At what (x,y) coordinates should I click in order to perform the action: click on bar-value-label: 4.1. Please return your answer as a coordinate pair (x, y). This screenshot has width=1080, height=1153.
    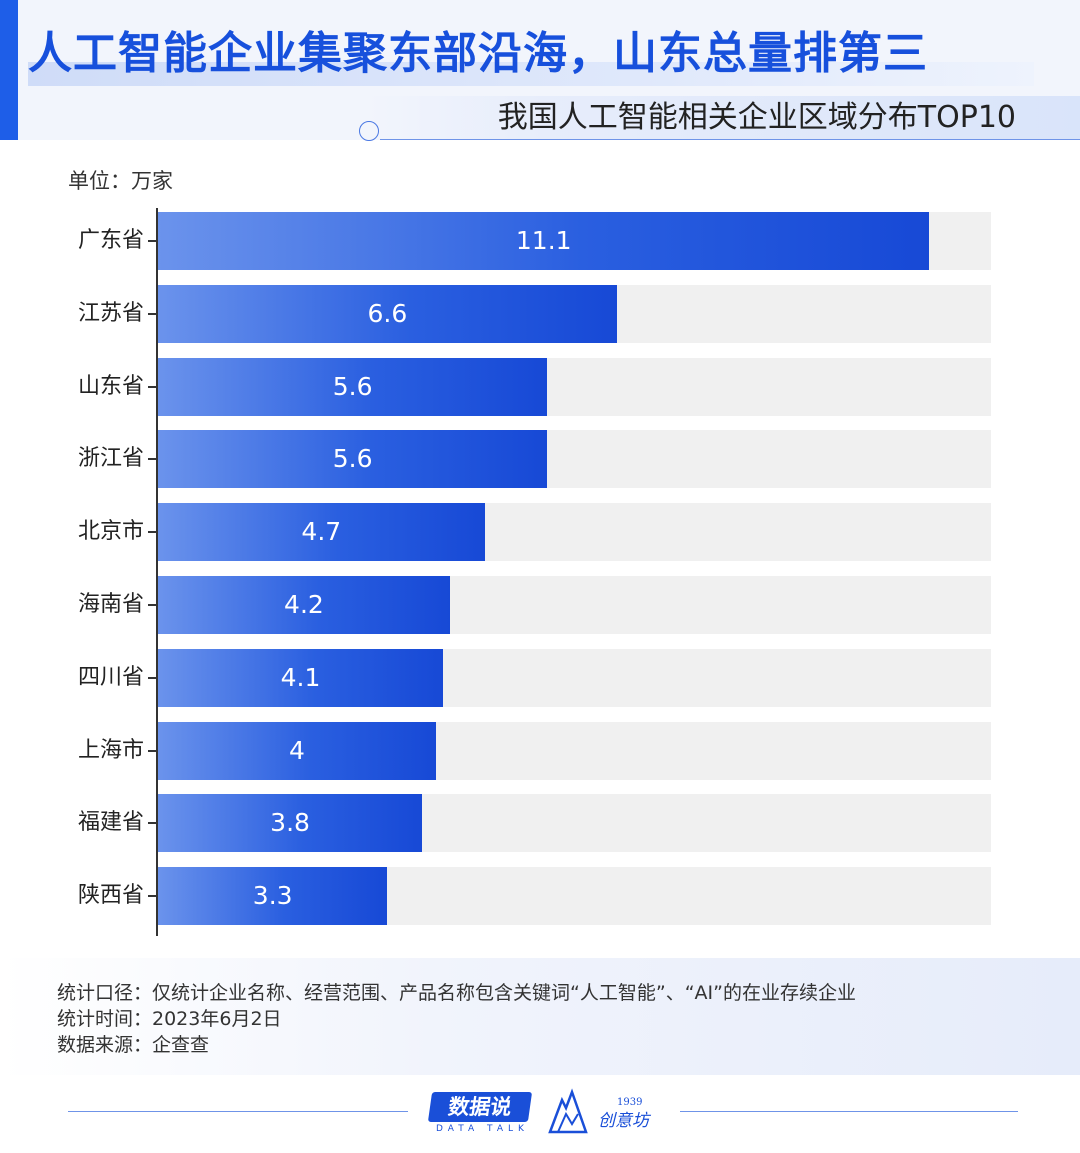
    Looking at the image, I should click on (300, 677).